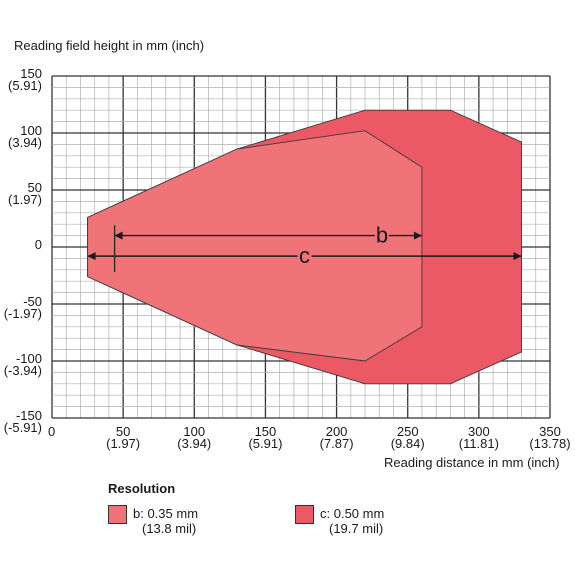 The image size is (575, 575). What do you see at coordinates (32, 301) in the screenshot?
I see `y-tick-label: -50` at bounding box center [32, 301].